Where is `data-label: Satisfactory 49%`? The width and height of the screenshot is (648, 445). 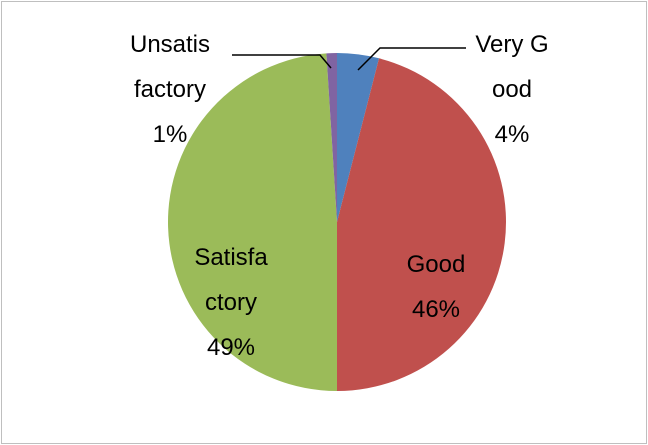 data-label: Satisfactory 49% is located at coordinates (231, 302).